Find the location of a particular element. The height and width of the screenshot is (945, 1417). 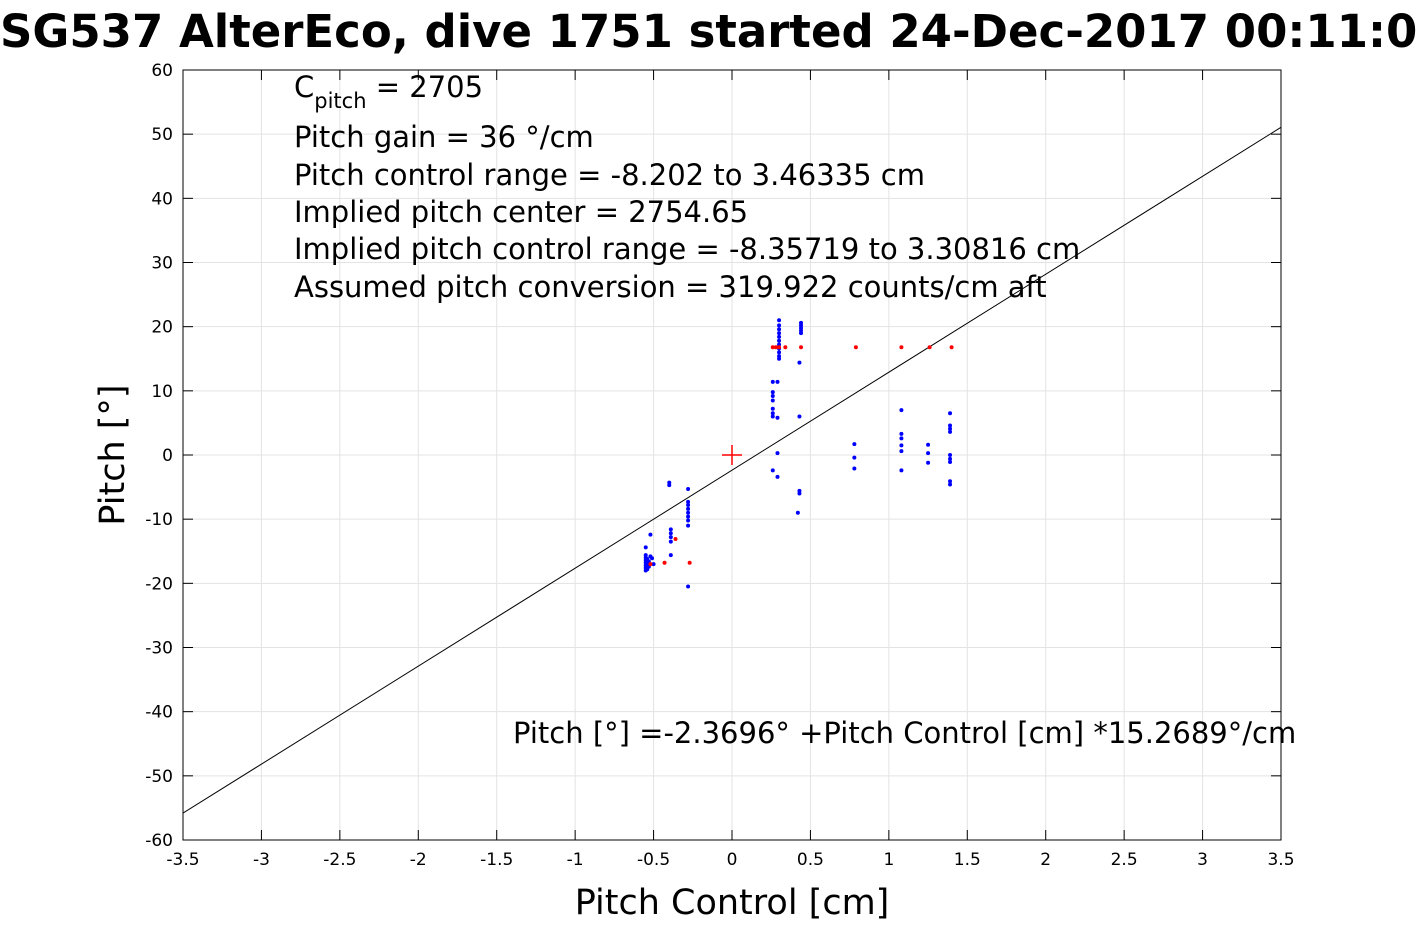

y-tick-label: -10 is located at coordinates (159, 520).